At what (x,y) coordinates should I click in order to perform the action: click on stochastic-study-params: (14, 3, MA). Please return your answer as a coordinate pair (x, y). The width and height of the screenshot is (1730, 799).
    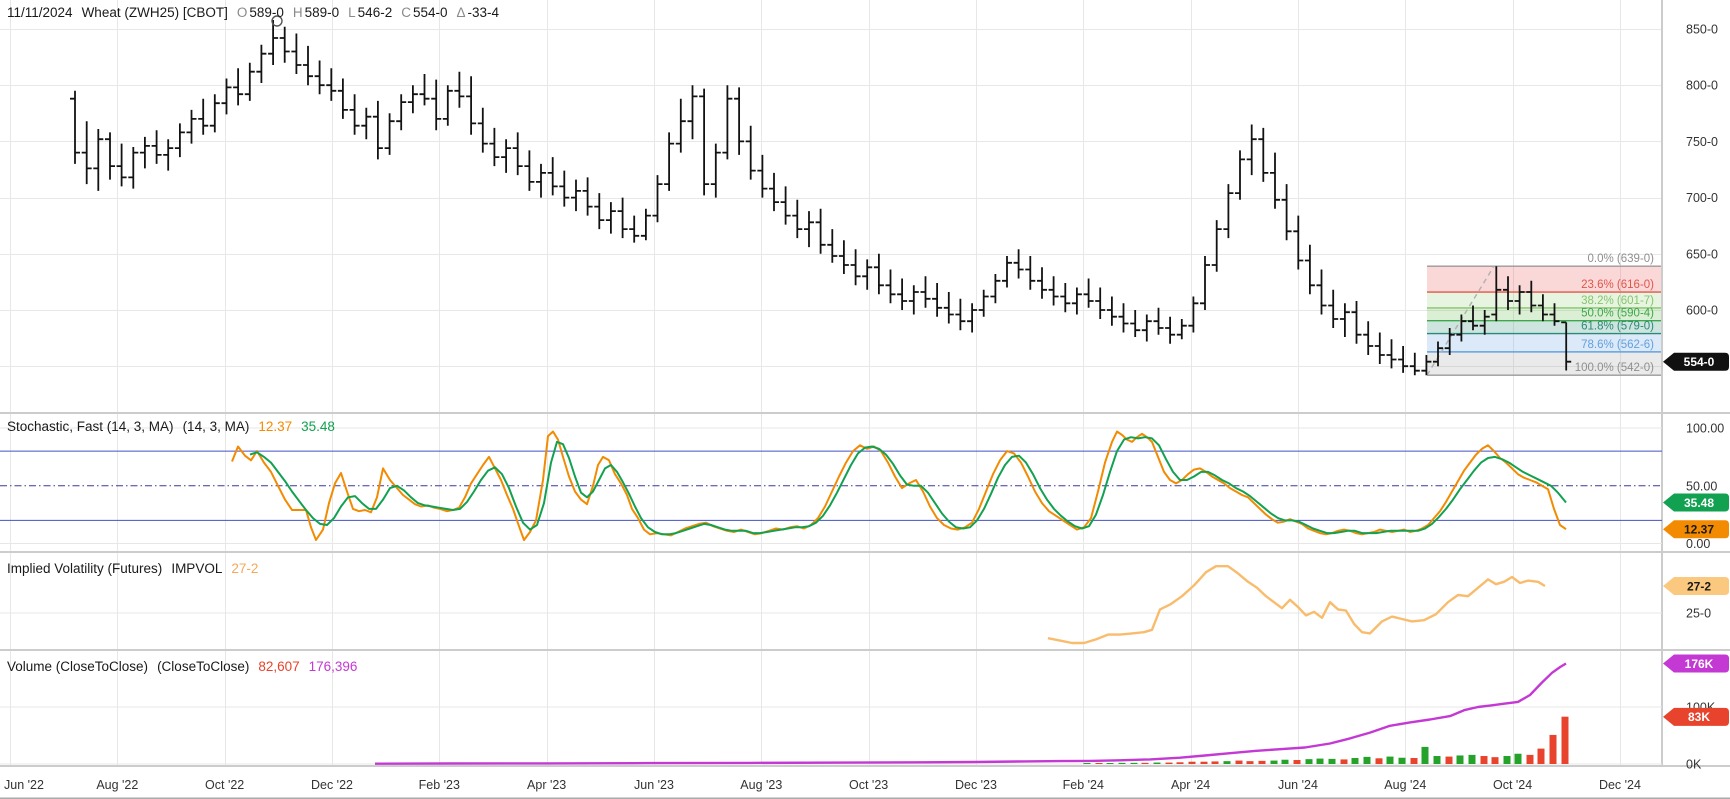
    Looking at the image, I should click on (216, 426).